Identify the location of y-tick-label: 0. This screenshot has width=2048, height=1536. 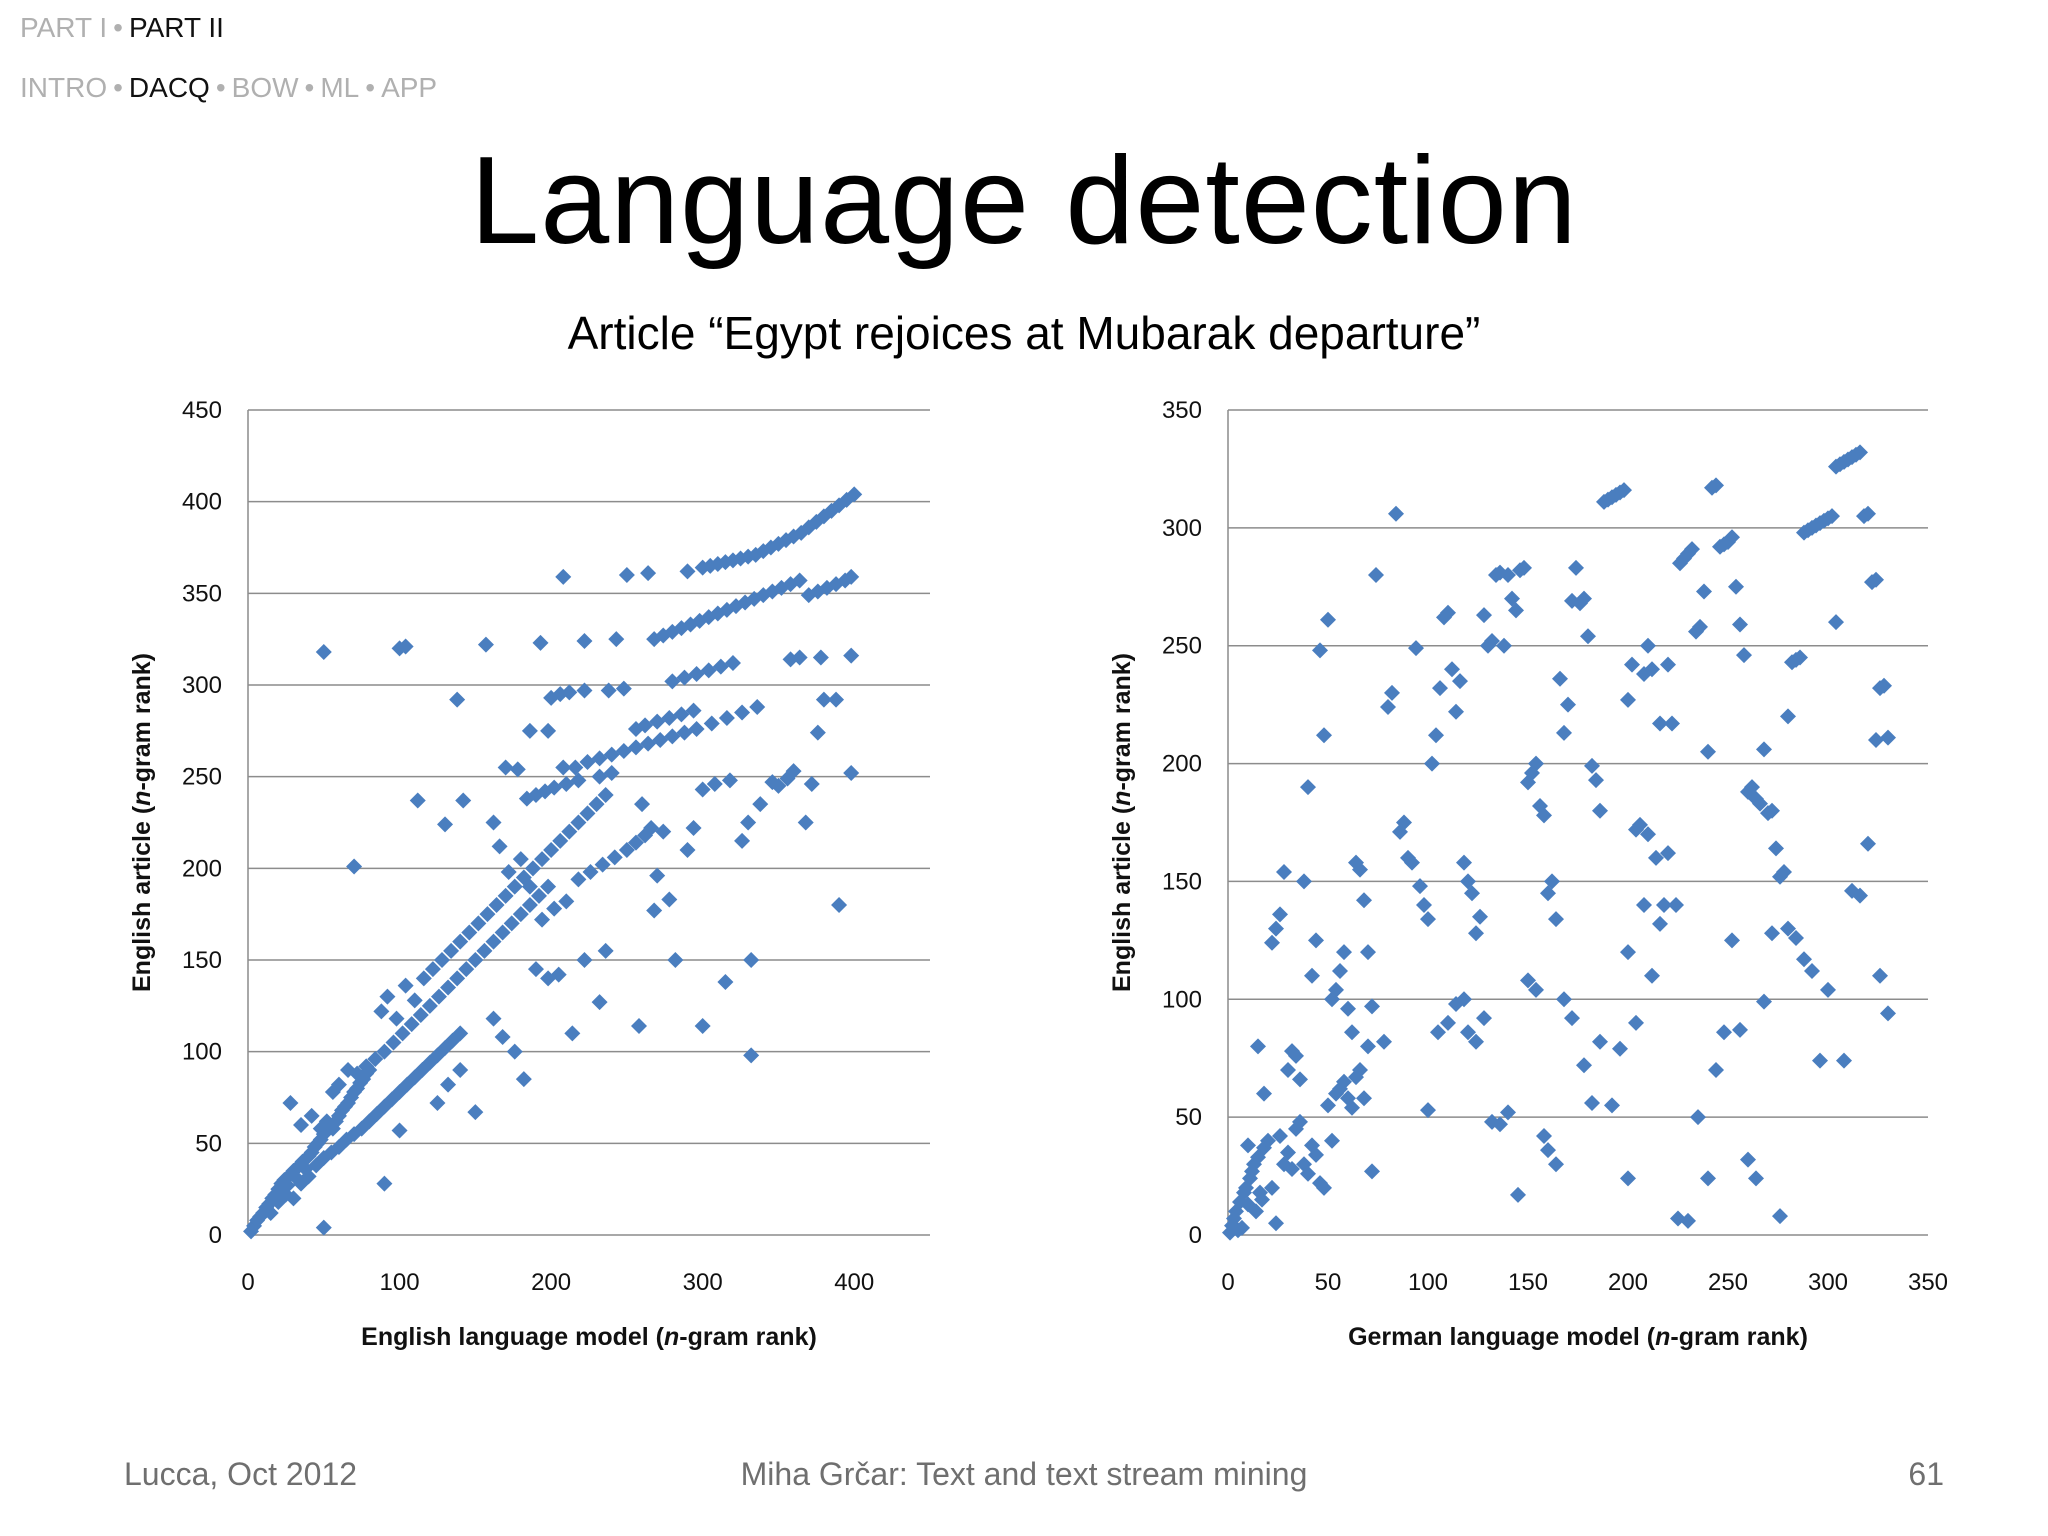
(215, 1235).